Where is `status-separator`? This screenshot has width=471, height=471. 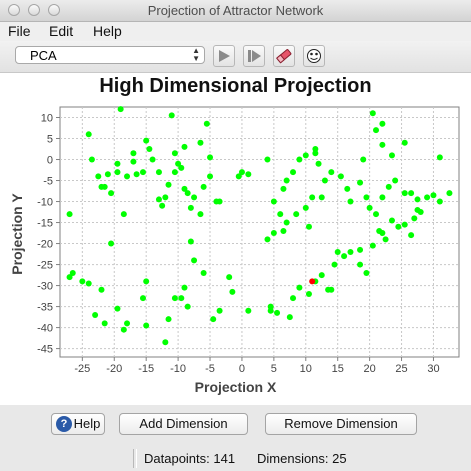 status-separator is located at coordinates (135, 458).